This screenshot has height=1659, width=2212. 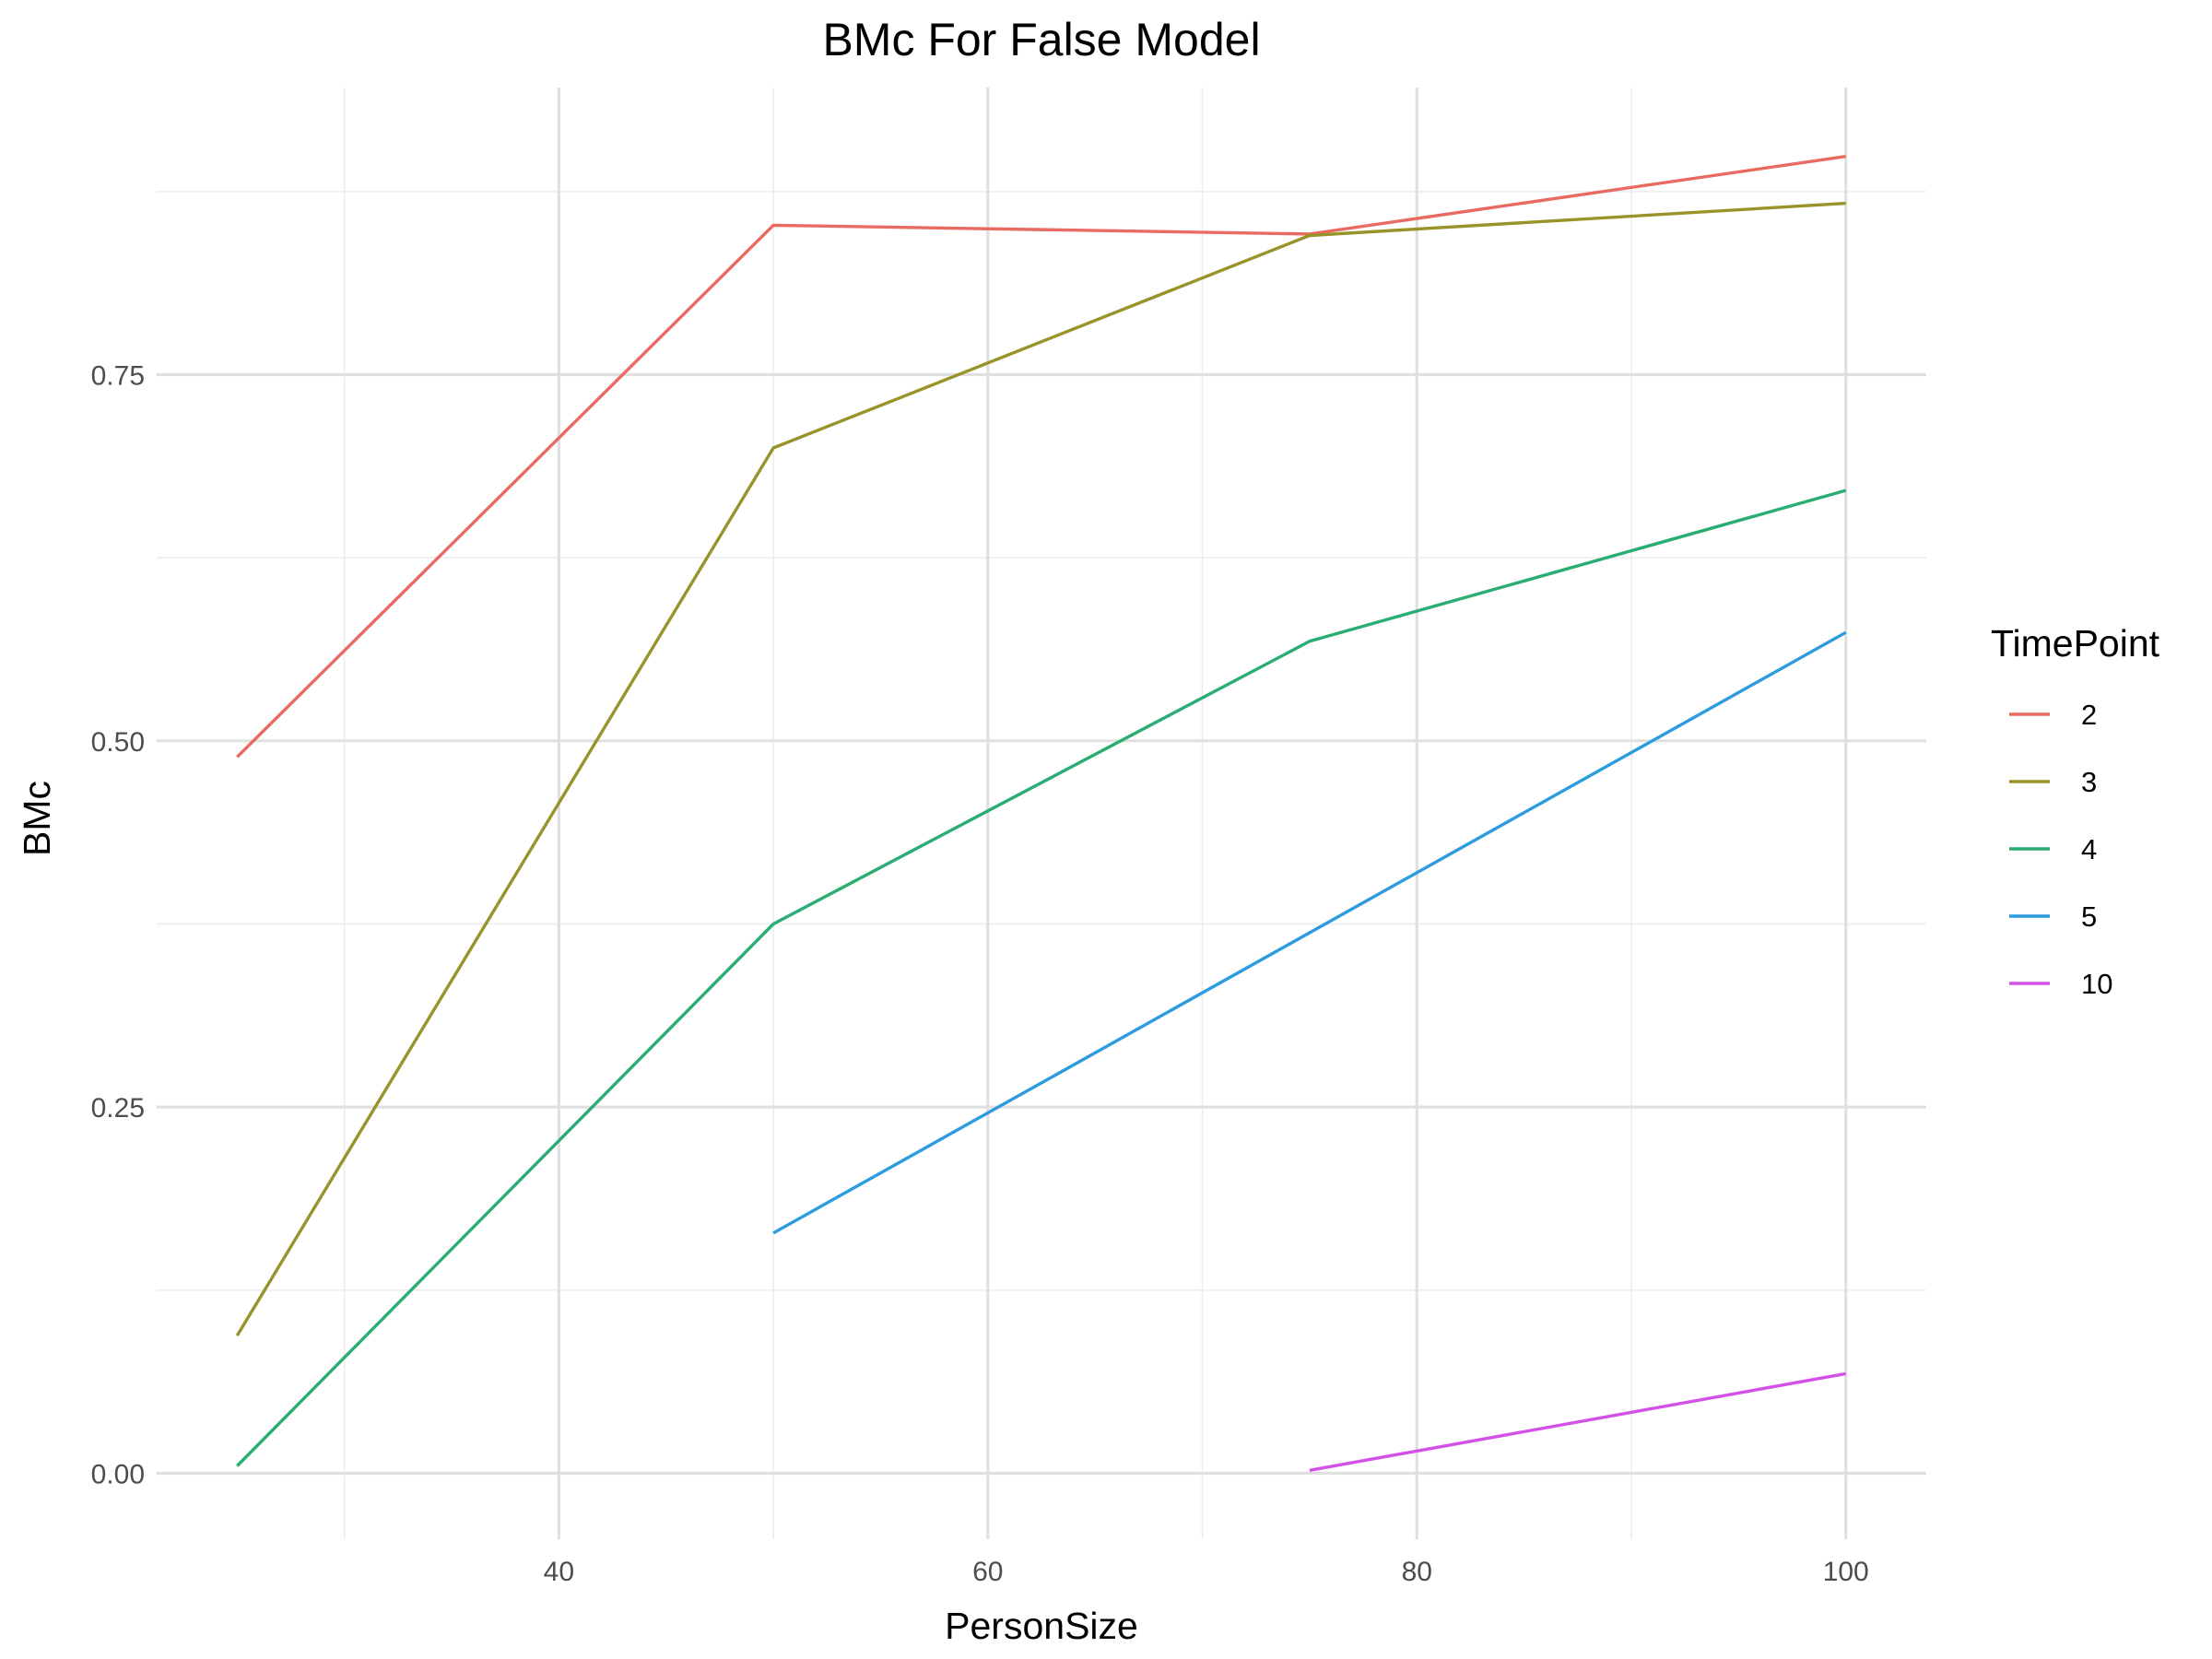 What do you see at coordinates (987, 1572) in the screenshot?
I see `x-tick-label: 60` at bounding box center [987, 1572].